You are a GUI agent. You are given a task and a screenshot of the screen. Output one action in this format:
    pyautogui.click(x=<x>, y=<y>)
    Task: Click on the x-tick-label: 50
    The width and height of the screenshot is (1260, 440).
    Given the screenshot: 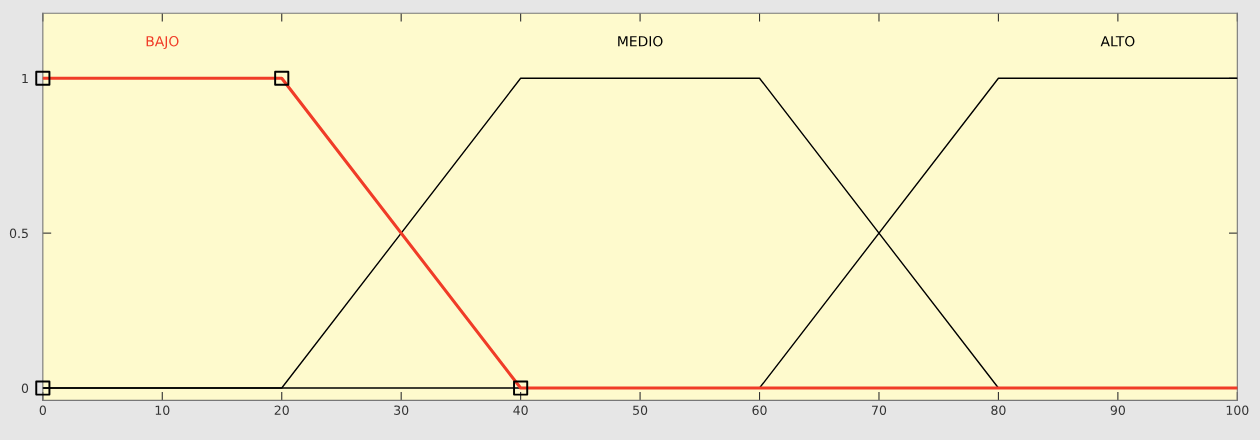 What is the action you would take?
    pyautogui.click(x=640, y=410)
    